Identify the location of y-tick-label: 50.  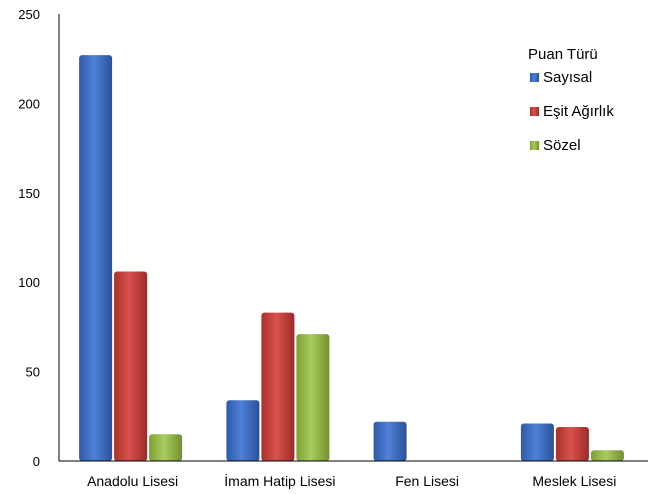
(33, 372).